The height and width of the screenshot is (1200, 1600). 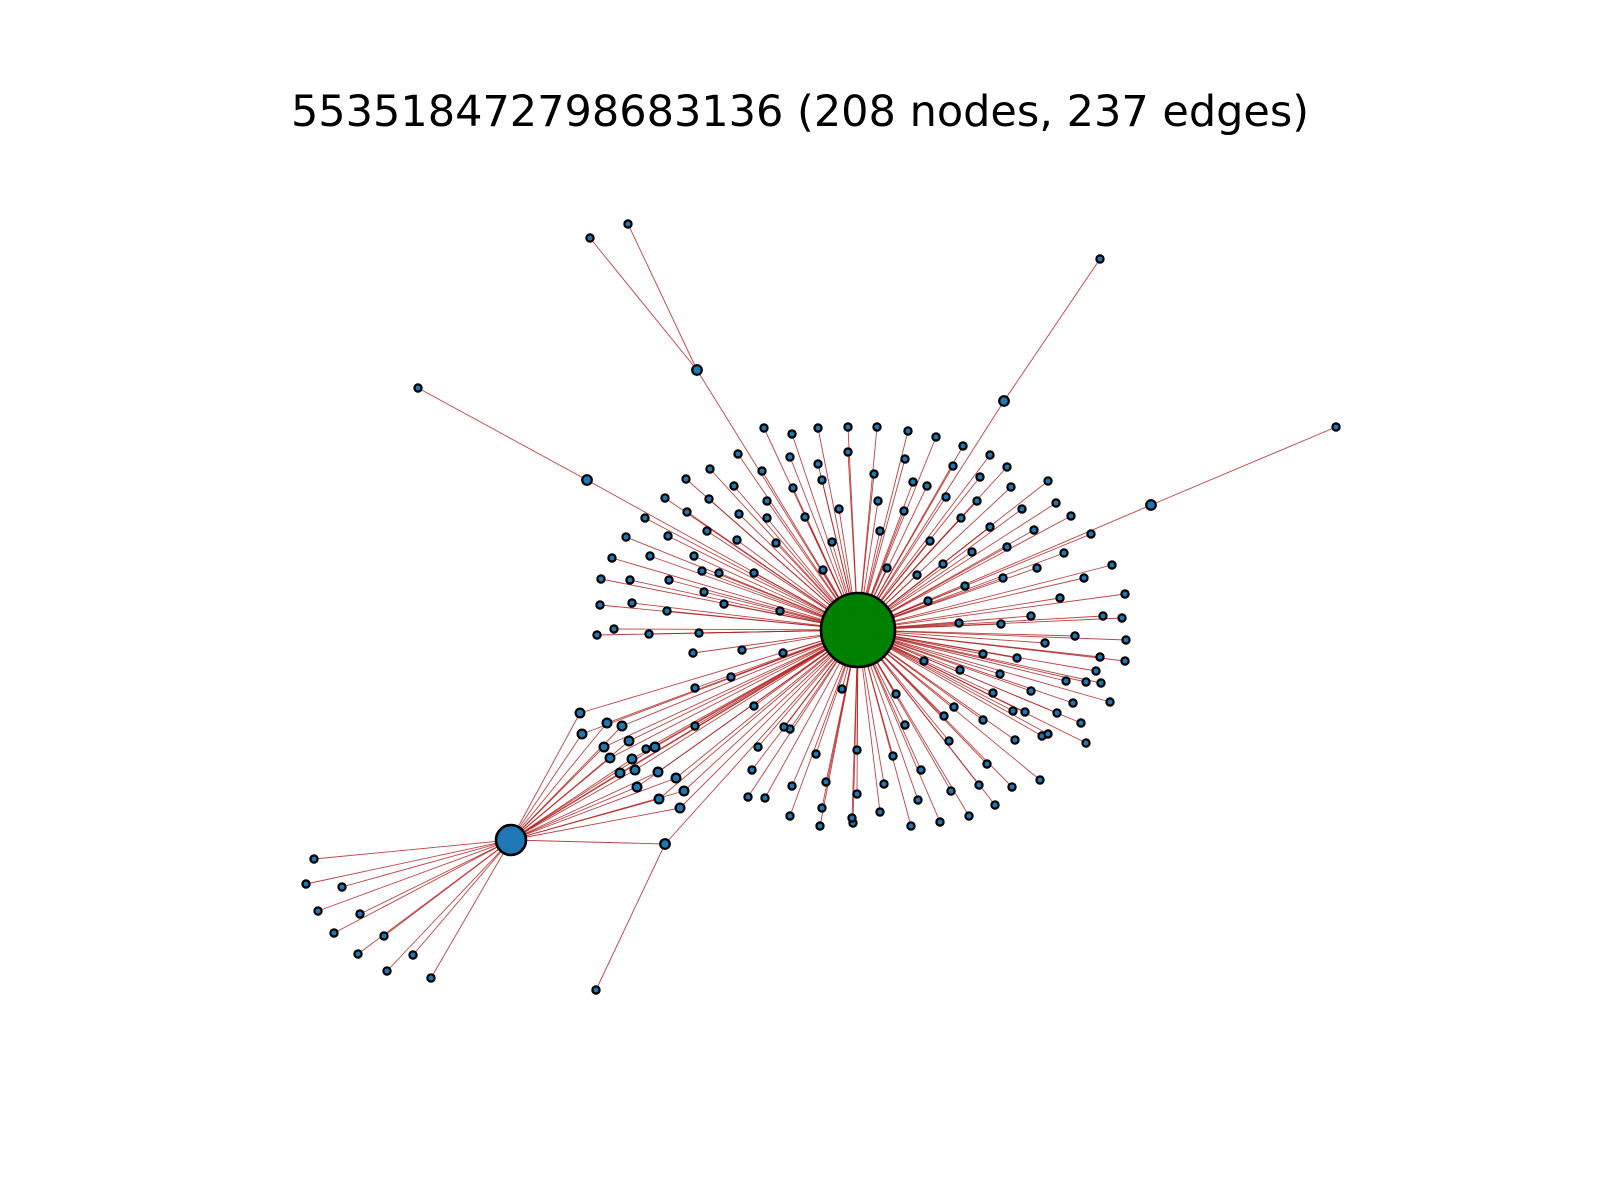 What do you see at coordinates (511, 840) in the screenshot?
I see `hub-secondary` at bounding box center [511, 840].